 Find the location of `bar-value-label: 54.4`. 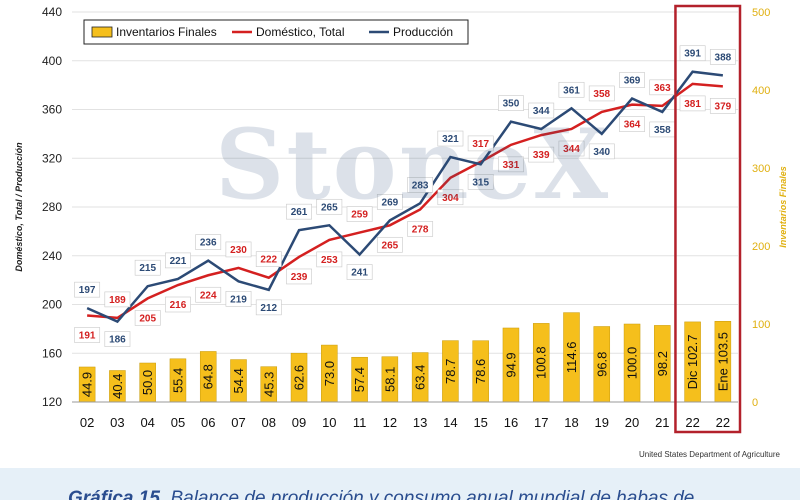

bar-value-label: 54.4 is located at coordinates (238, 380).